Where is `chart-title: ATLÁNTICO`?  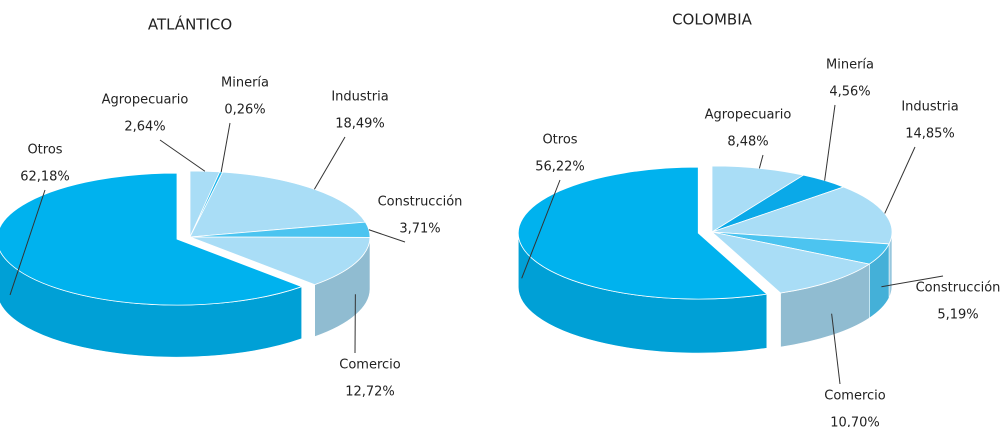 chart-title: ATLÁNTICO is located at coordinates (190, 24).